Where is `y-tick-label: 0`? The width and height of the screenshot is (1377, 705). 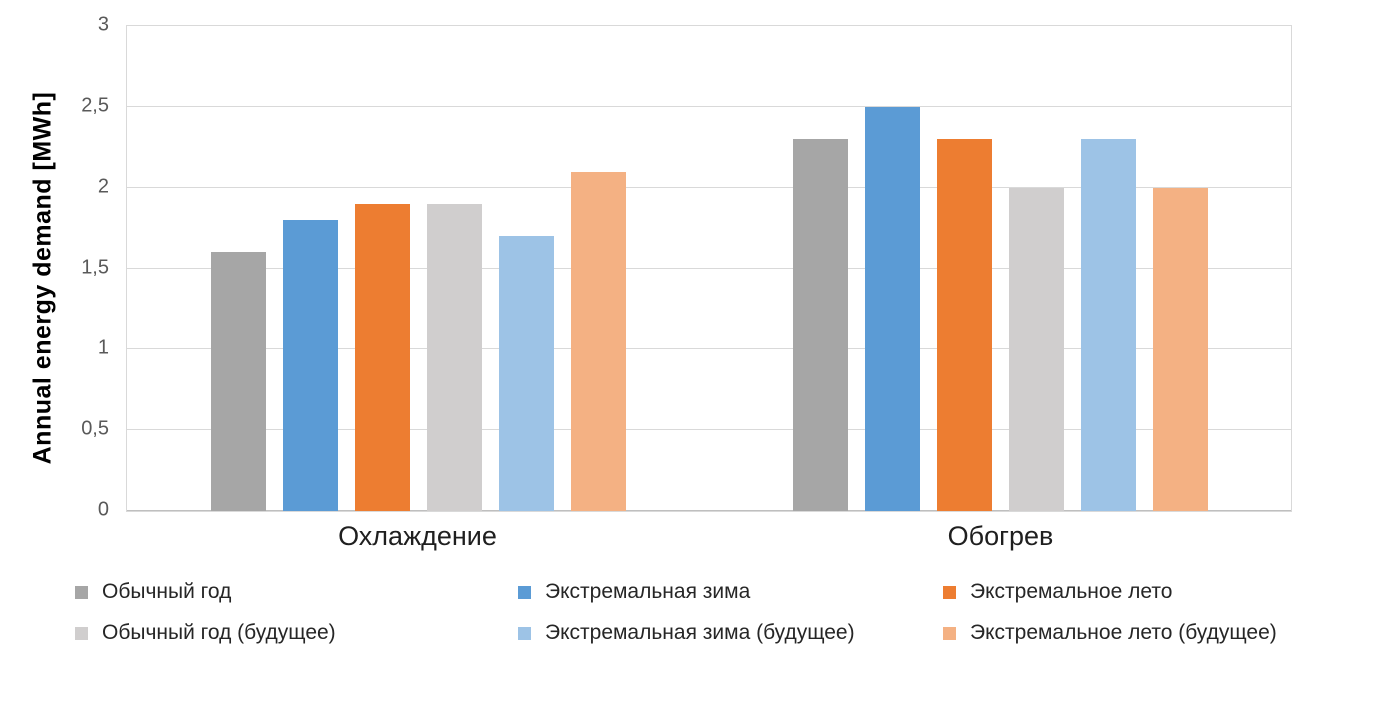 y-tick-label: 0 is located at coordinates (103, 509).